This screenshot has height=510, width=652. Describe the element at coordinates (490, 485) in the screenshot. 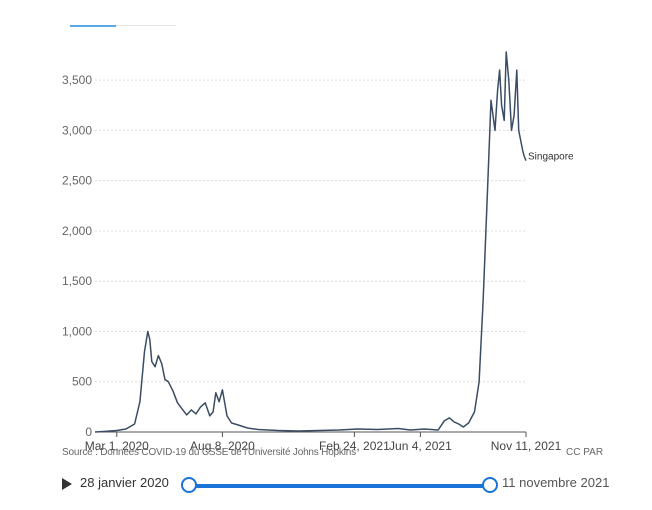

I see `timeline-end-handle` at that location.